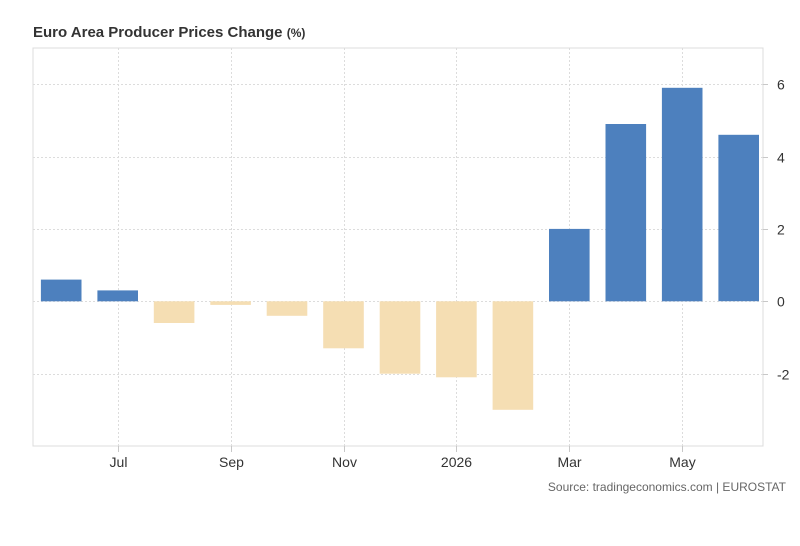  What do you see at coordinates (231, 462) in the screenshot?
I see `x-tick-label: Sep` at bounding box center [231, 462].